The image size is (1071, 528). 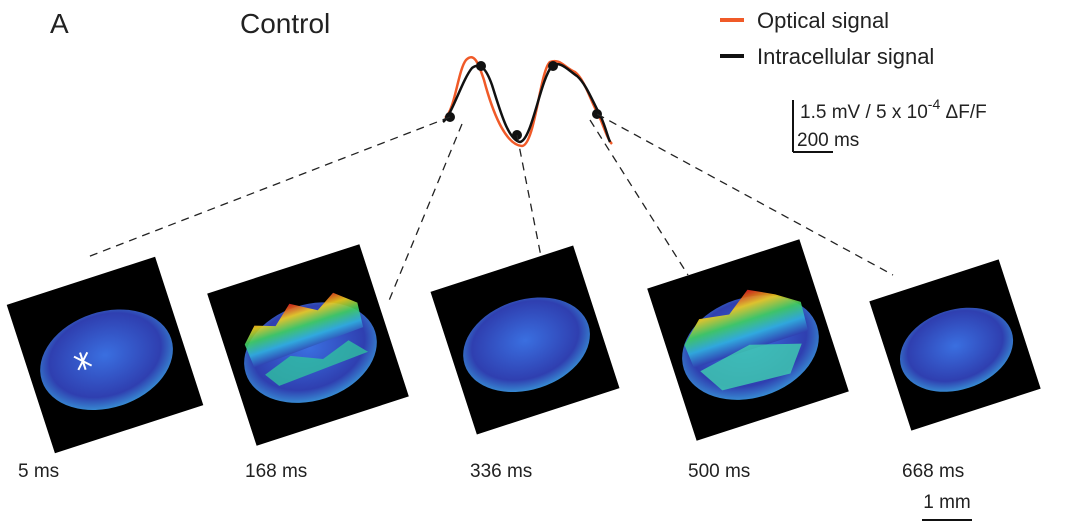 What do you see at coordinates (38, 471) in the screenshot?
I see `time-label: 5 ms` at bounding box center [38, 471].